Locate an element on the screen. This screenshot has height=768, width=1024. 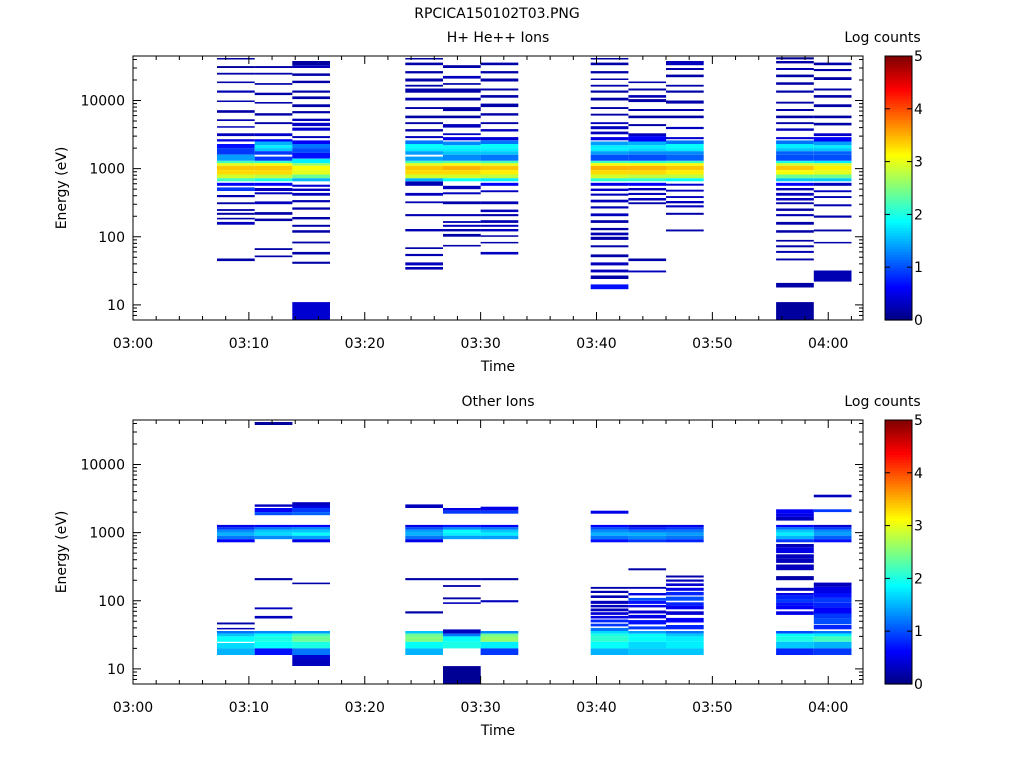
colorbar: 0 1 2 3 4 5 Log counts is located at coordinates (883, 543).